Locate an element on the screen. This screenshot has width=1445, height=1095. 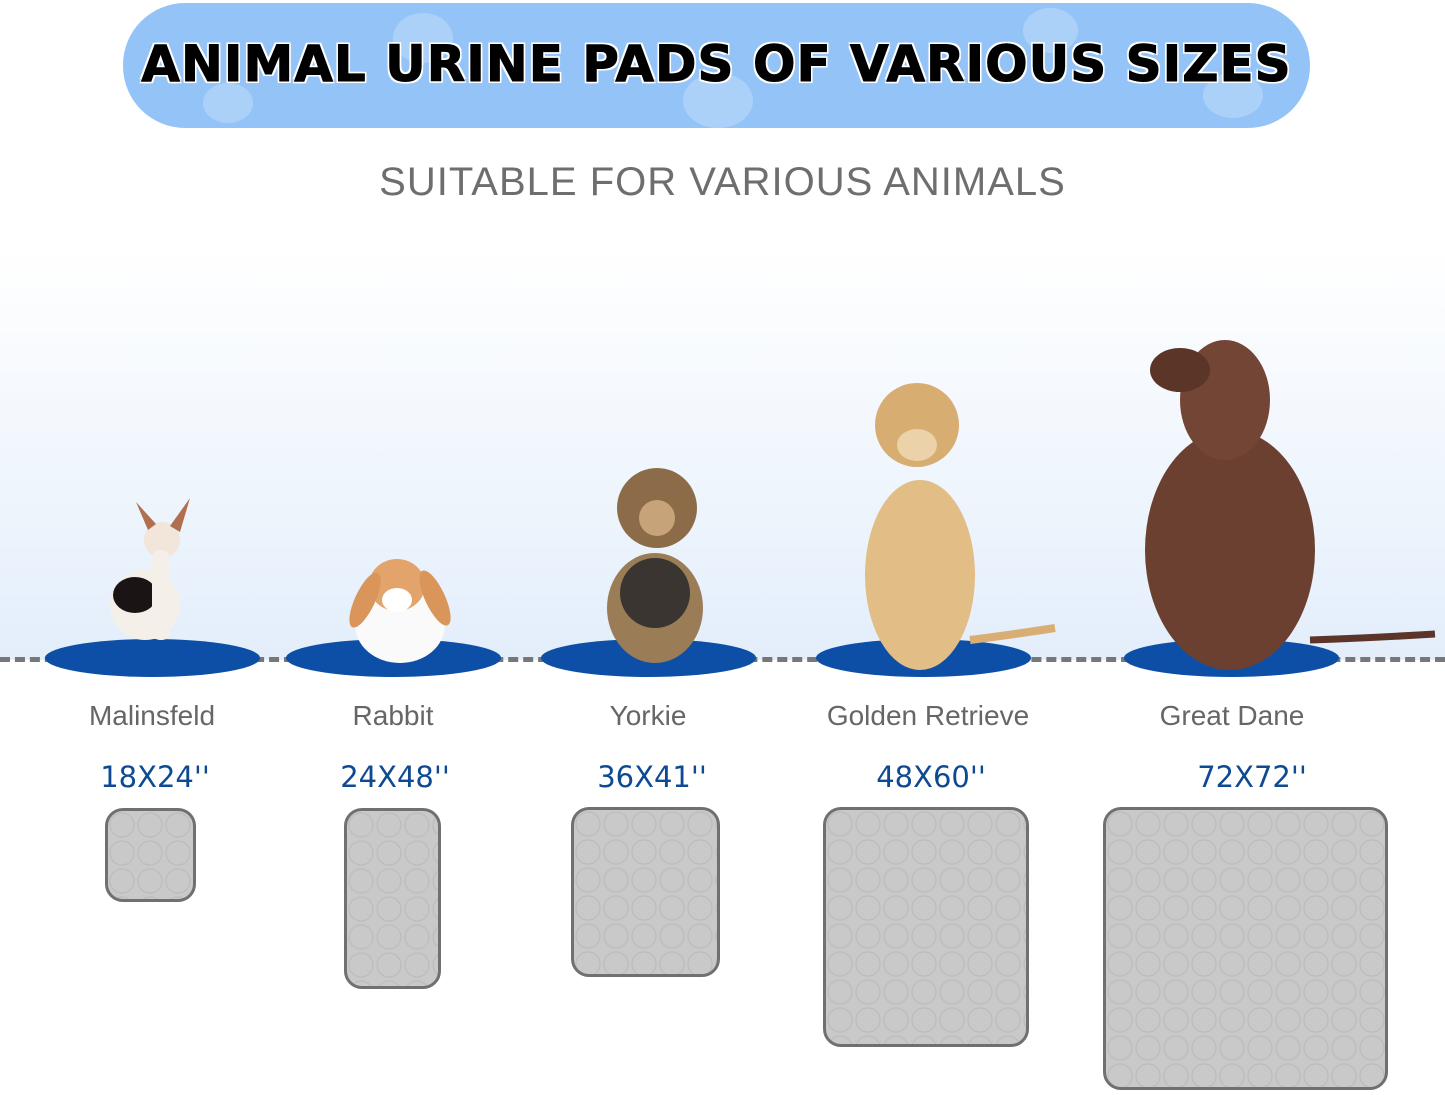
golden-retriever-image is located at coordinates (960, 526).